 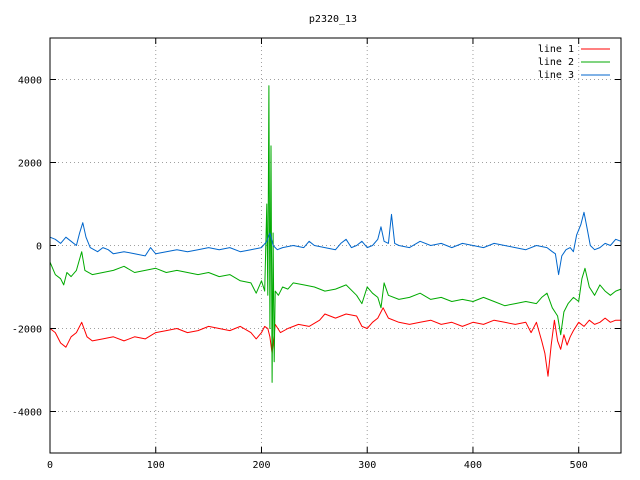 What do you see at coordinates (556, 62) in the screenshot?
I see `legend-label: line 2` at bounding box center [556, 62].